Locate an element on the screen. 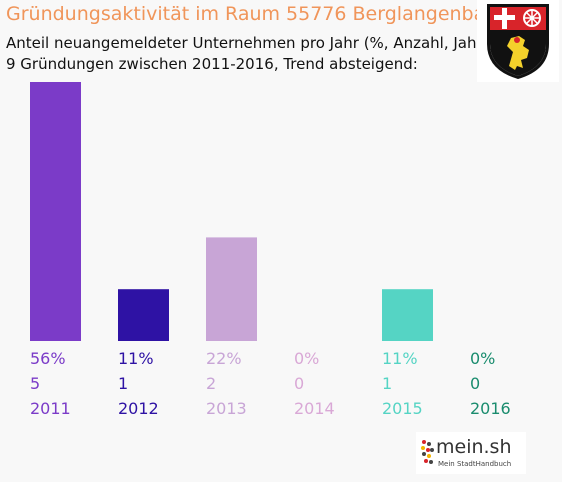 This screenshot has width=562, height=482. percent-label-2011: 56% is located at coordinates (48, 358).